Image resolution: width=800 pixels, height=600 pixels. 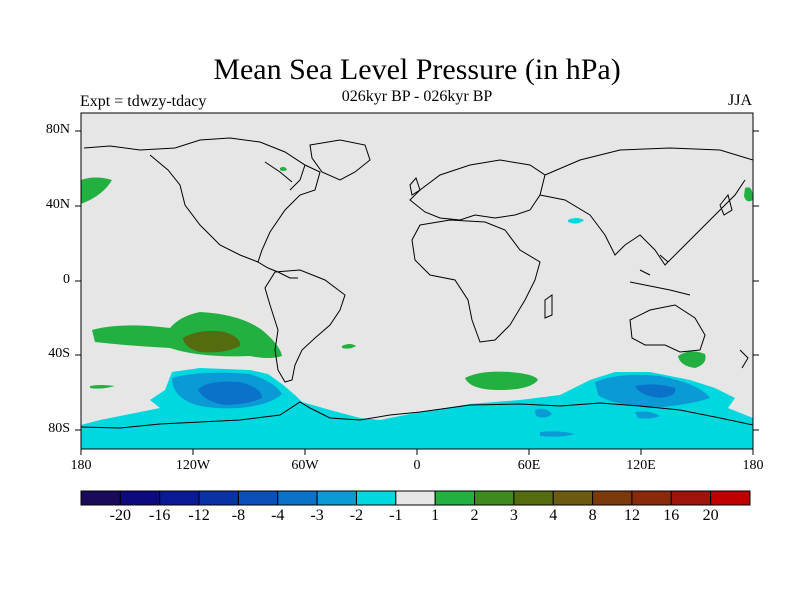 What do you see at coordinates (305, 465) in the screenshot?
I see `lon-label-60w: 60W` at bounding box center [305, 465].